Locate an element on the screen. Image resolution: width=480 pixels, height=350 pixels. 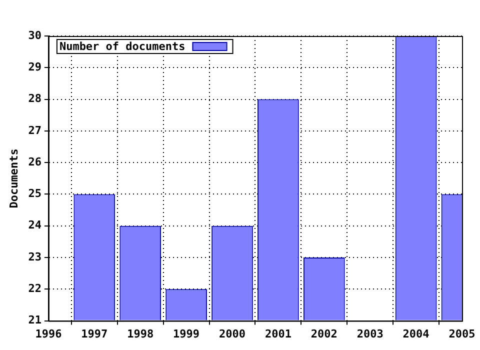
x-tick-label: 2000 is located at coordinates (232, 333).